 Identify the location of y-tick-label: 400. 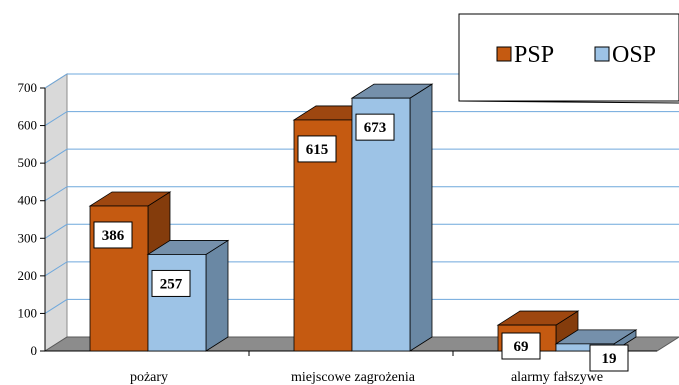
(28, 200).